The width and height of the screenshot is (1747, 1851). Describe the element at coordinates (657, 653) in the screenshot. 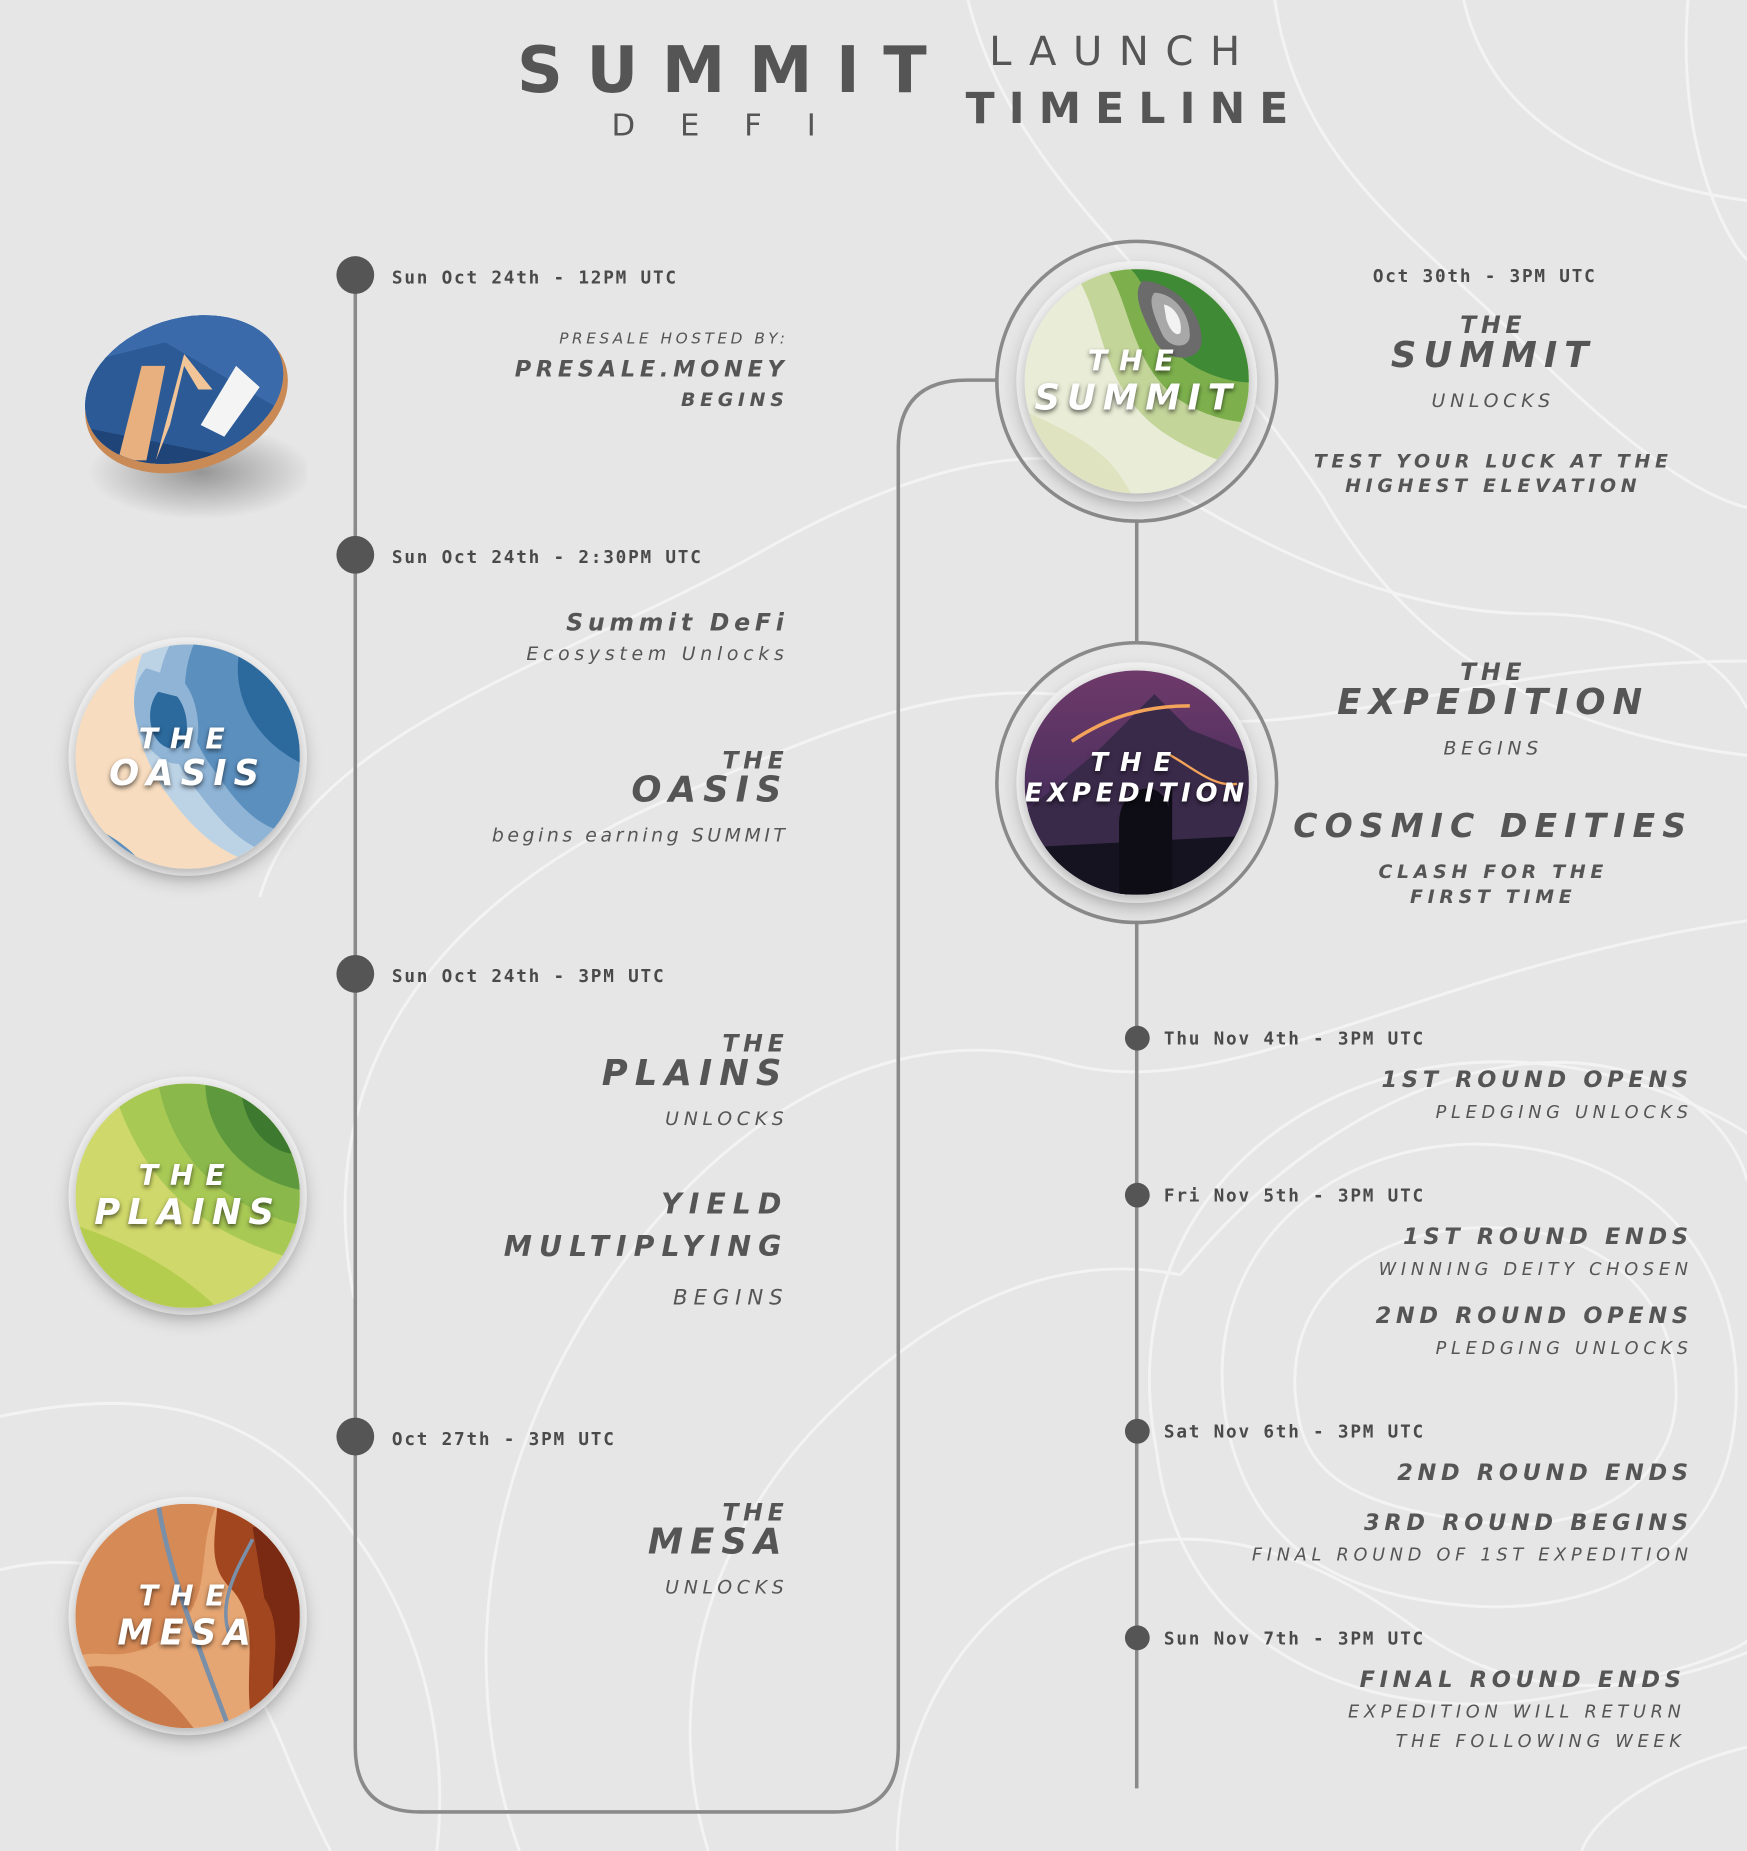

I see `ecosystem-sub: Ecosystem Unlocks` at that location.